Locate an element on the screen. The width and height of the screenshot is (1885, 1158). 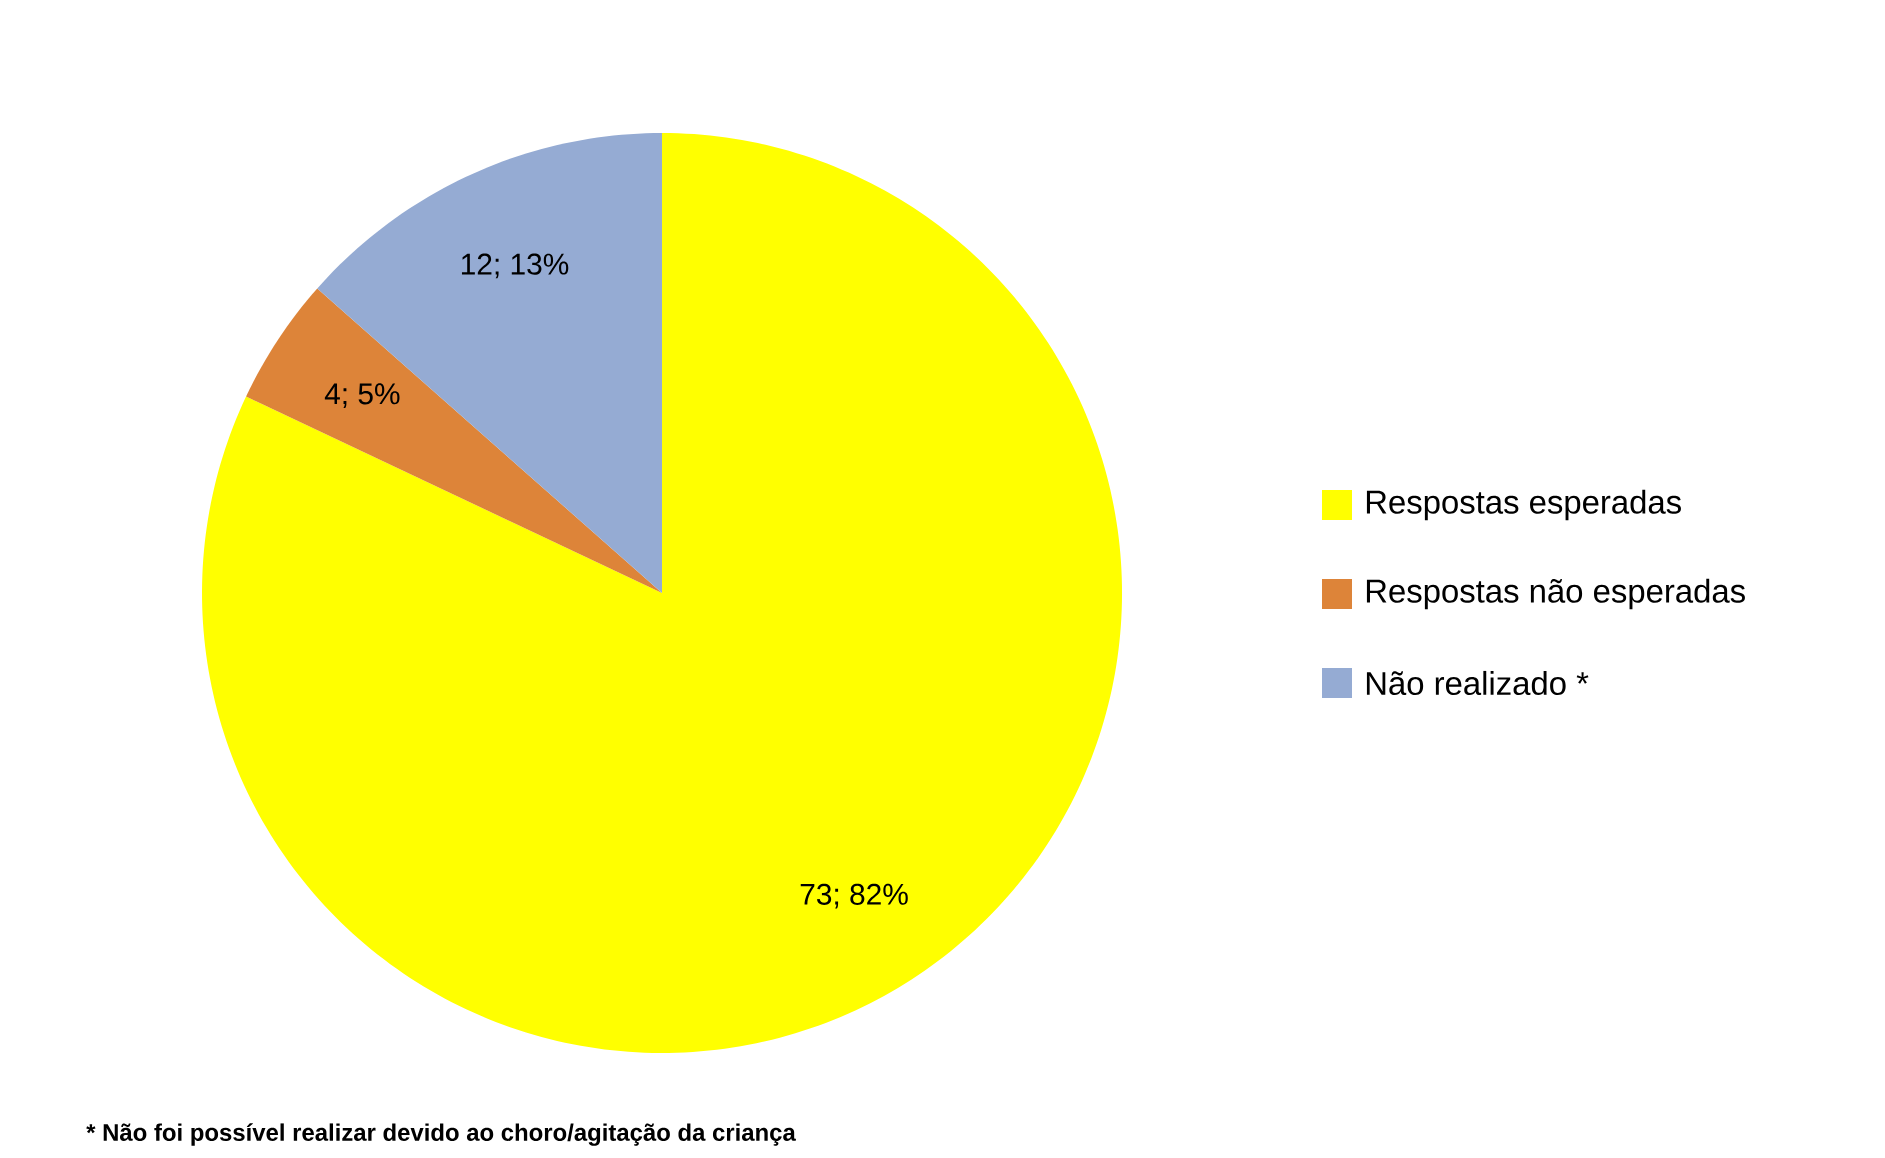
data-label: 4; 5% is located at coordinates (362, 395).